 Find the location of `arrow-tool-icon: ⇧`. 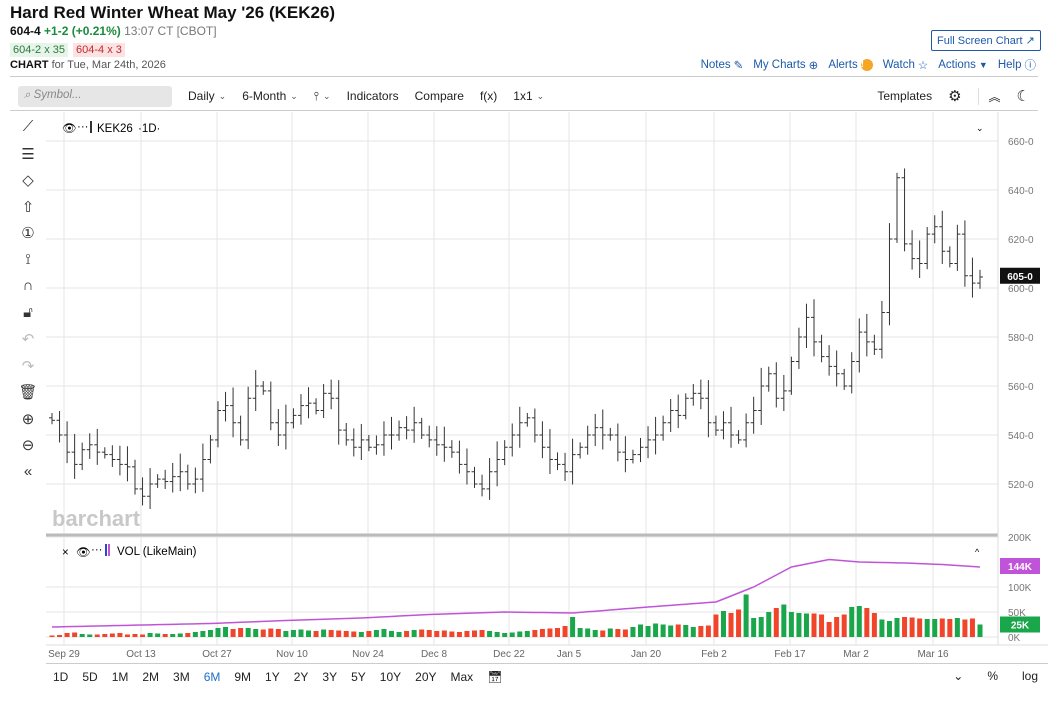

arrow-tool-icon: ⇧ is located at coordinates (28, 207).